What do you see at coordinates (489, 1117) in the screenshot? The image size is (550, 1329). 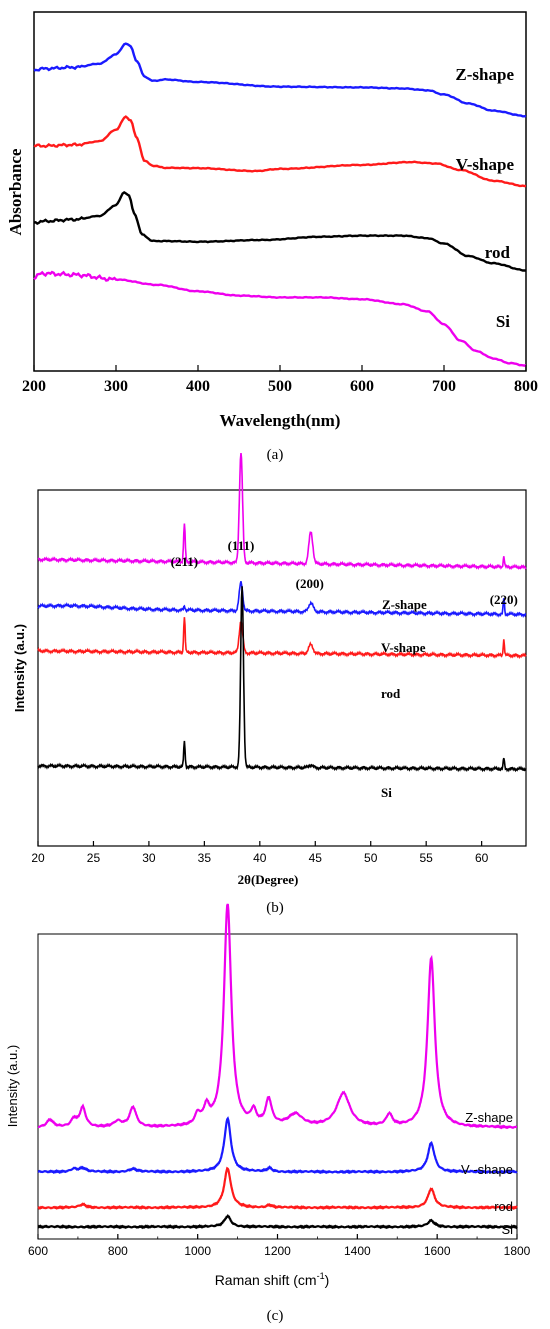 I see `panel-c-label-z-shape: Z-shape` at bounding box center [489, 1117].